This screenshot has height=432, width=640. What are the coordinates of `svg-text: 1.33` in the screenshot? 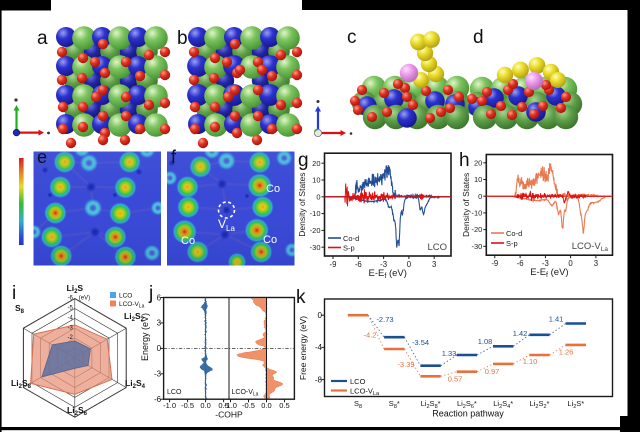 It's located at (449, 353).